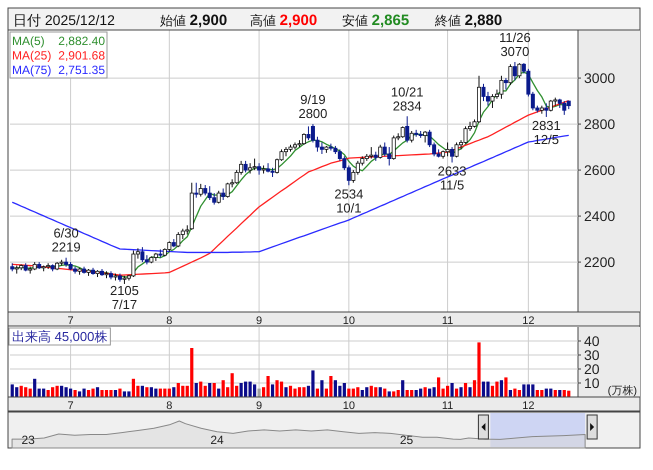 The image size is (653, 470). Describe the element at coordinates (515, 44) in the screenshot. I see `annotation: 11/26 3070` at that location.